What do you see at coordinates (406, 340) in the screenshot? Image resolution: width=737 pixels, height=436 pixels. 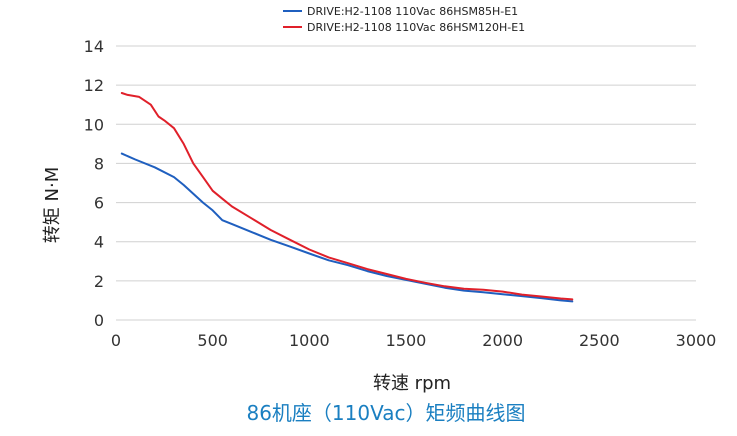 I see `x-tick-label: 1500` at bounding box center [406, 340].